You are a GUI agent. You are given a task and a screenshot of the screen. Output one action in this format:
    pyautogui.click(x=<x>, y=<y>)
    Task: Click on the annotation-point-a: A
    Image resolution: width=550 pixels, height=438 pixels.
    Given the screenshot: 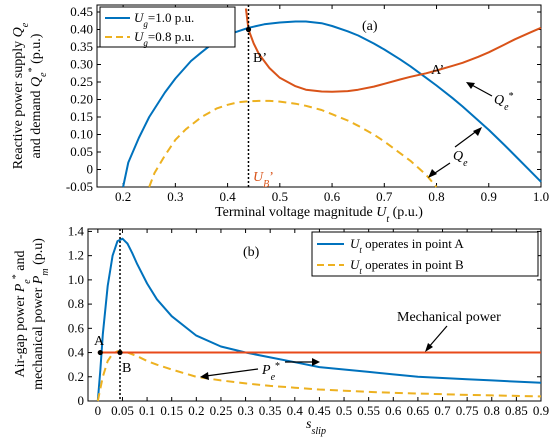 What is the action you would take?
    pyautogui.click(x=99, y=341)
    